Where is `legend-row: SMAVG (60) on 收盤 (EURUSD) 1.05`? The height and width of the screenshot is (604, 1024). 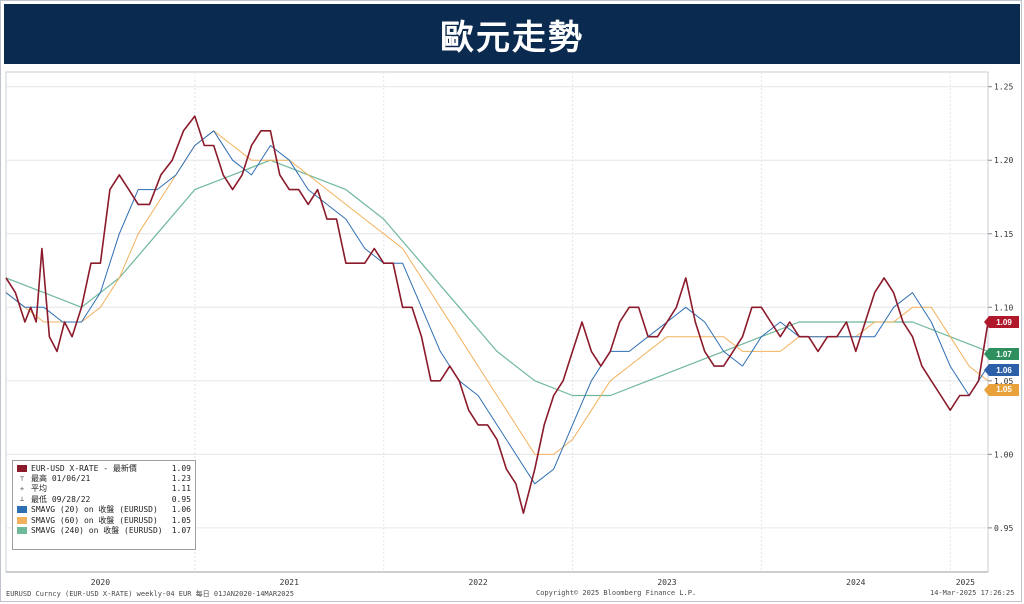 legend-row: SMAVG (60) on 收盤 (EURUSD) 1.05 is located at coordinates (104, 520).